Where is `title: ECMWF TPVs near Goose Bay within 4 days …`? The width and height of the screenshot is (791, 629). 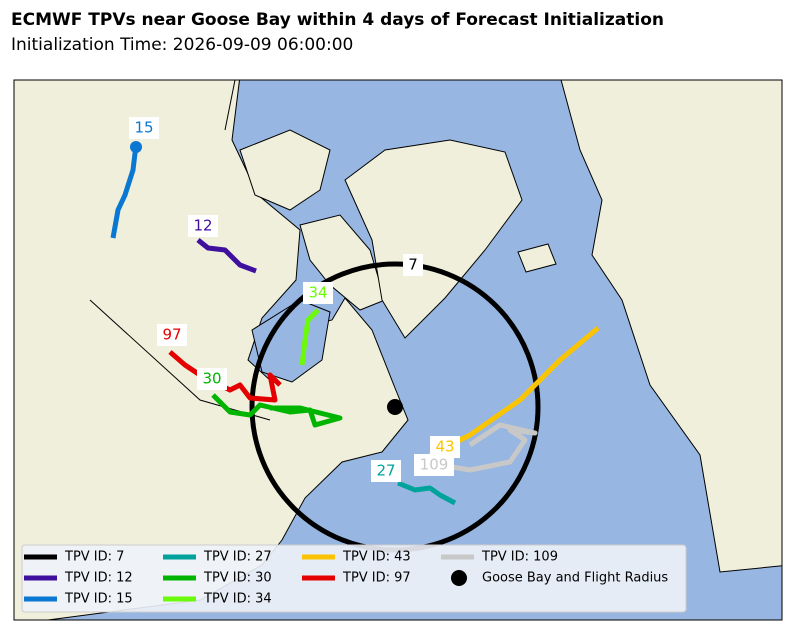 title: ECMWF TPVs near Goose Bay within 4 days … is located at coordinates (337, 20).